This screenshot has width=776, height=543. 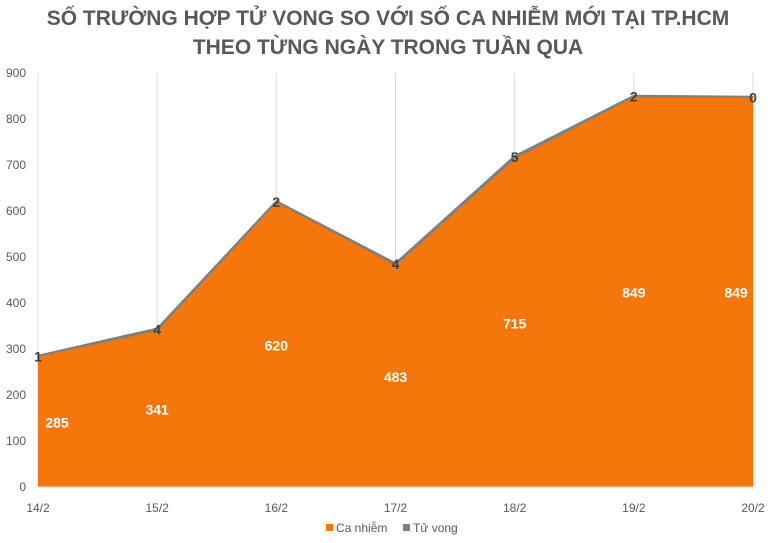 What do you see at coordinates (634, 508) in the screenshot?
I see `x-tick-19/2: 19/2` at bounding box center [634, 508].